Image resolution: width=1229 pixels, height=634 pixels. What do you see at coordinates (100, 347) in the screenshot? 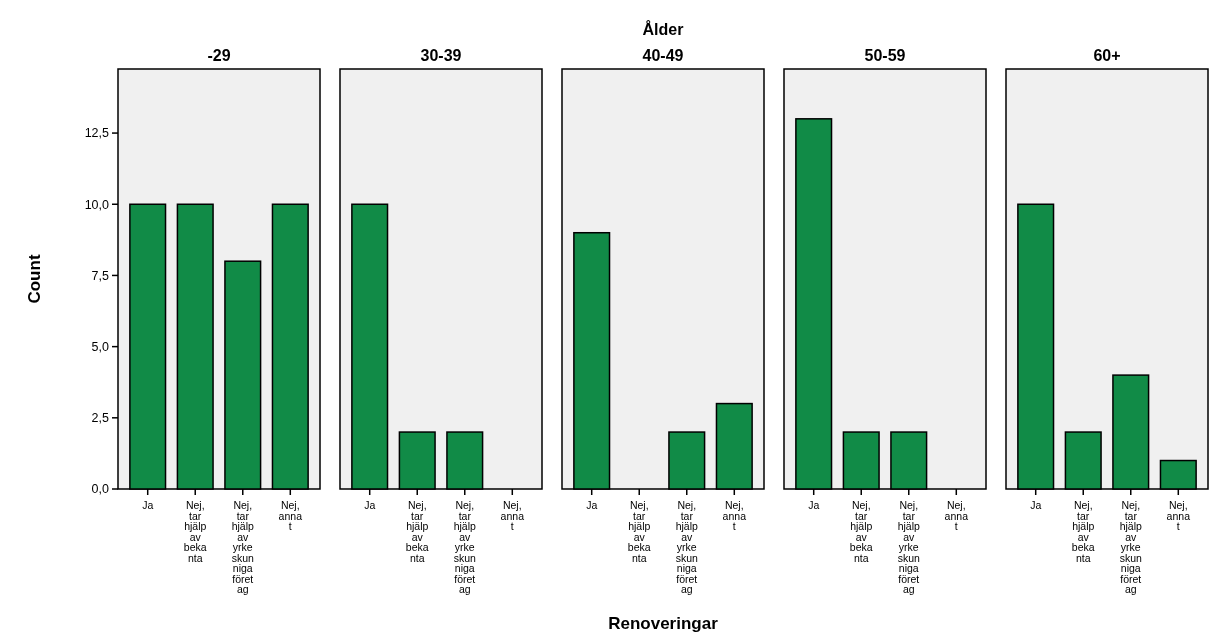
I see `y-tick-label: 5,0` at bounding box center [100, 347].